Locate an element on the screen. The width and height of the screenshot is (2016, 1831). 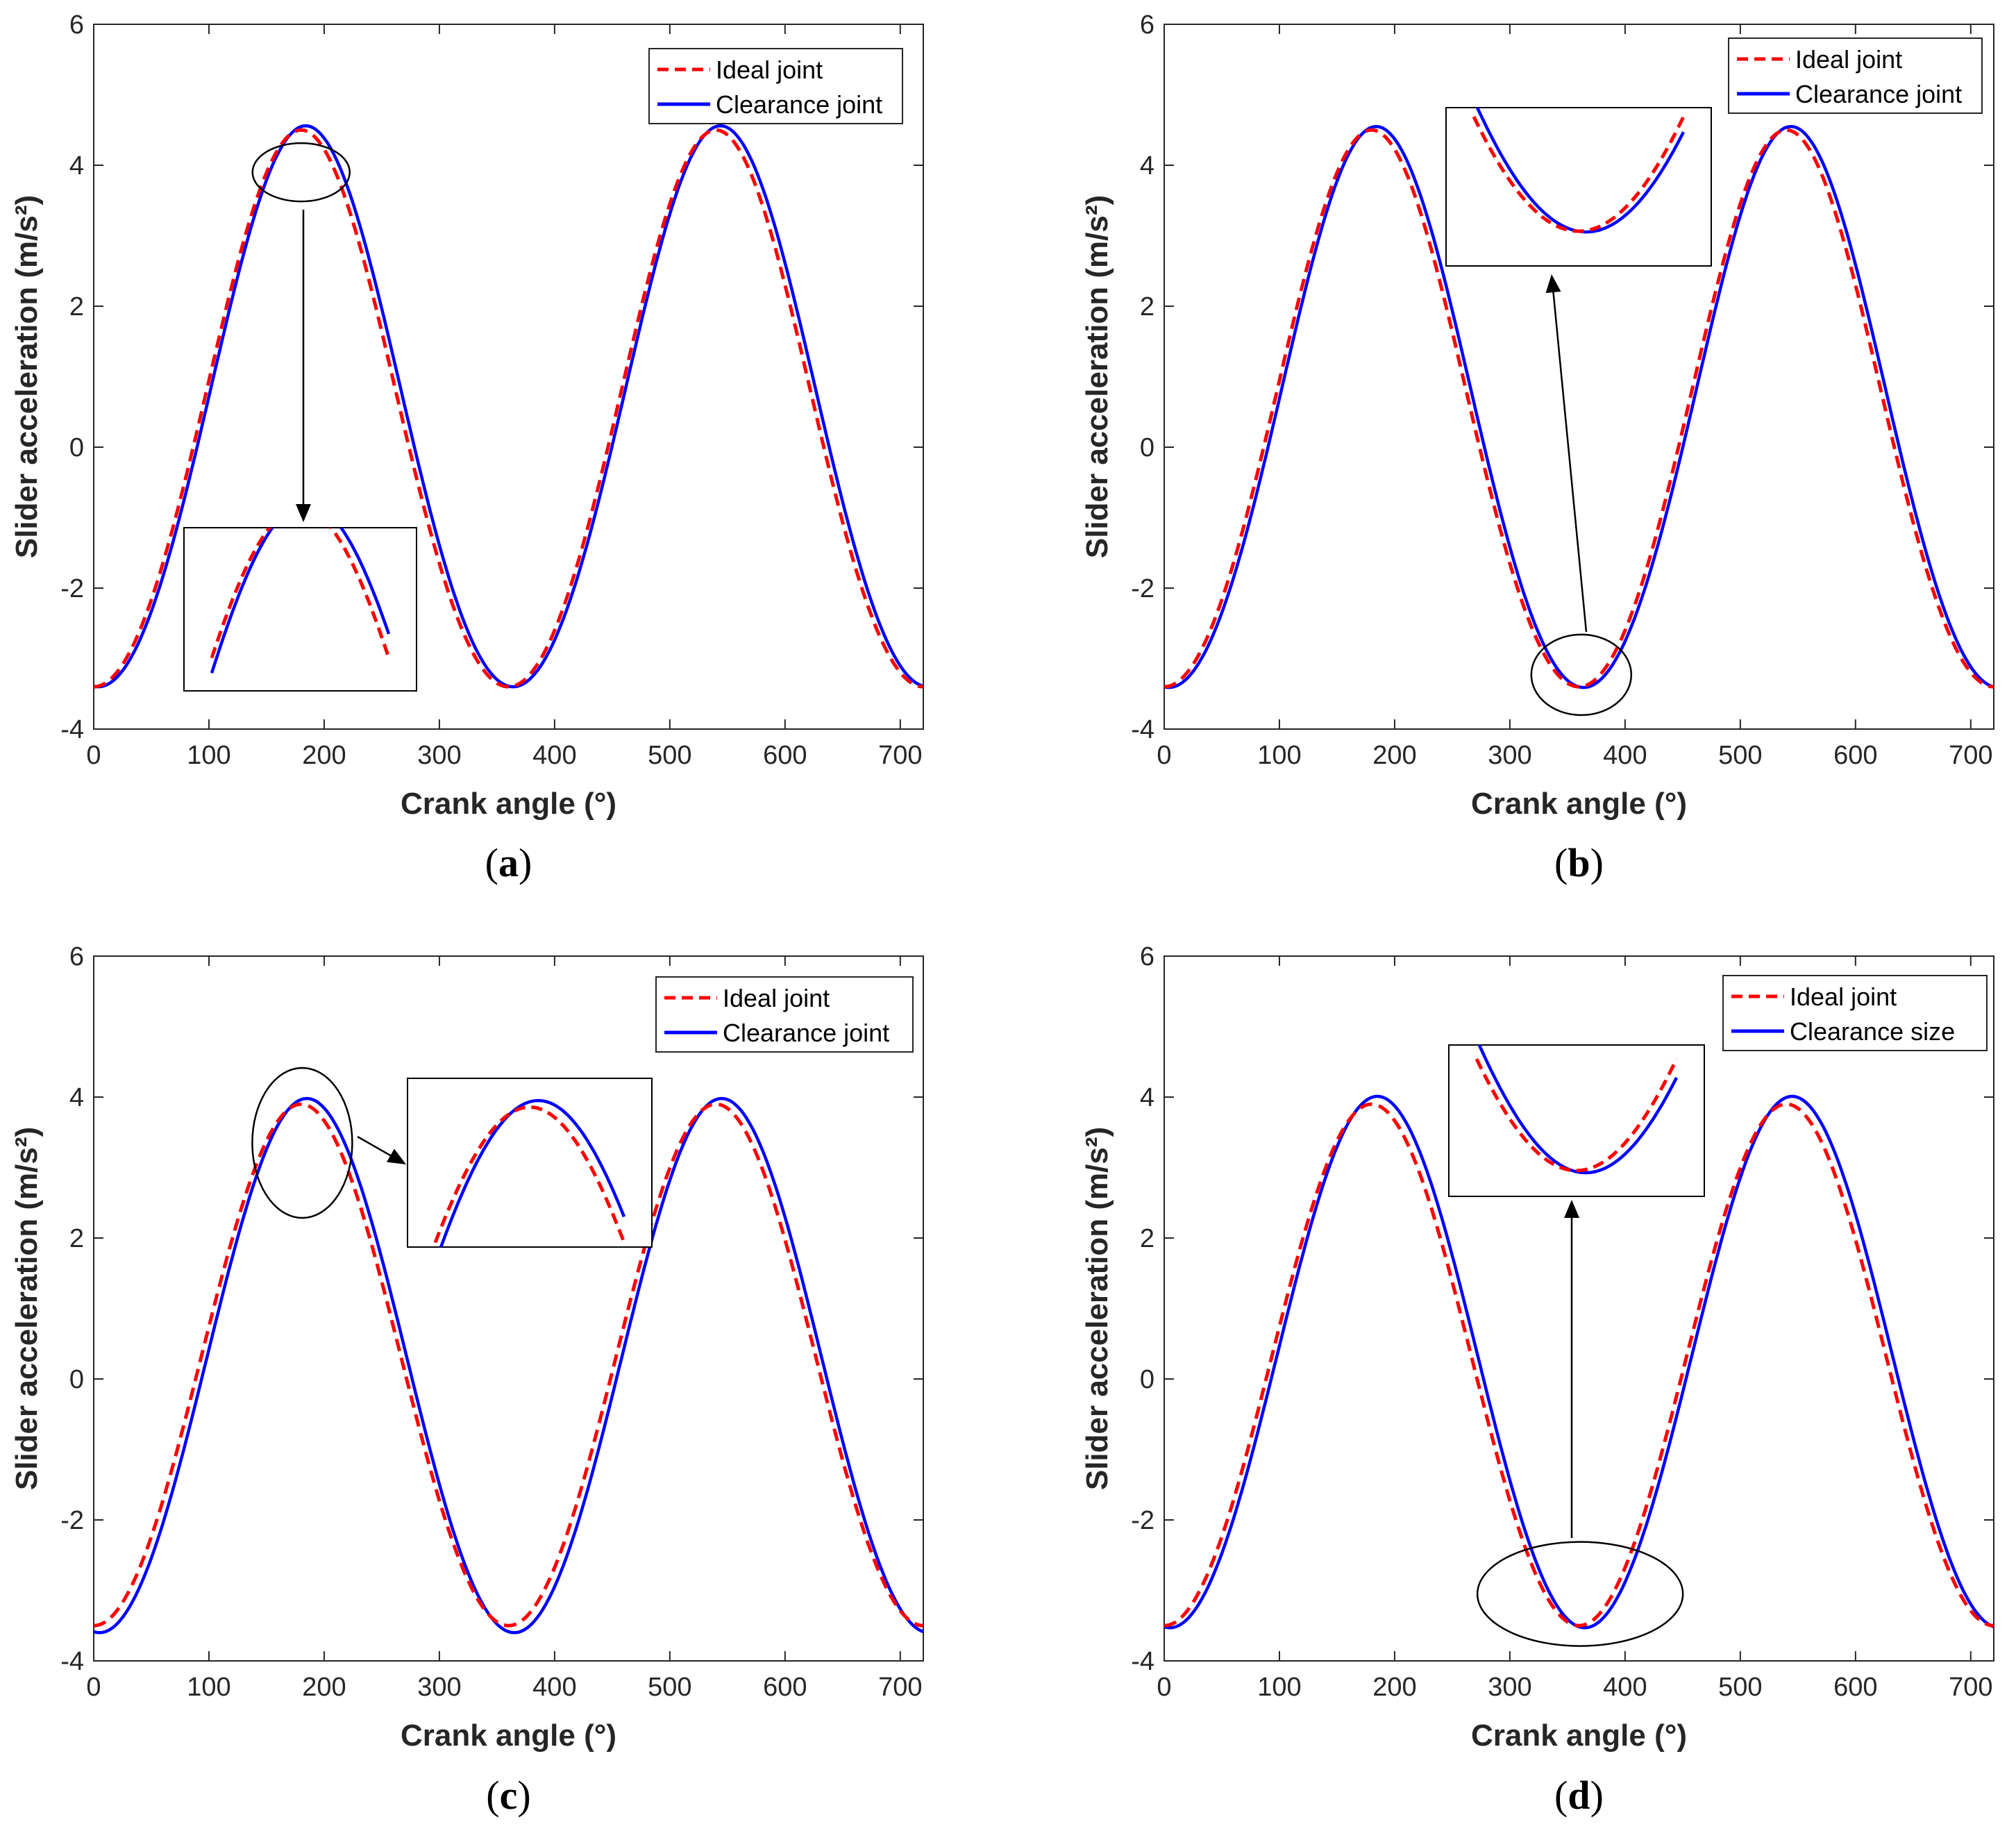
panel-caption: (b) is located at coordinates (1579, 862).